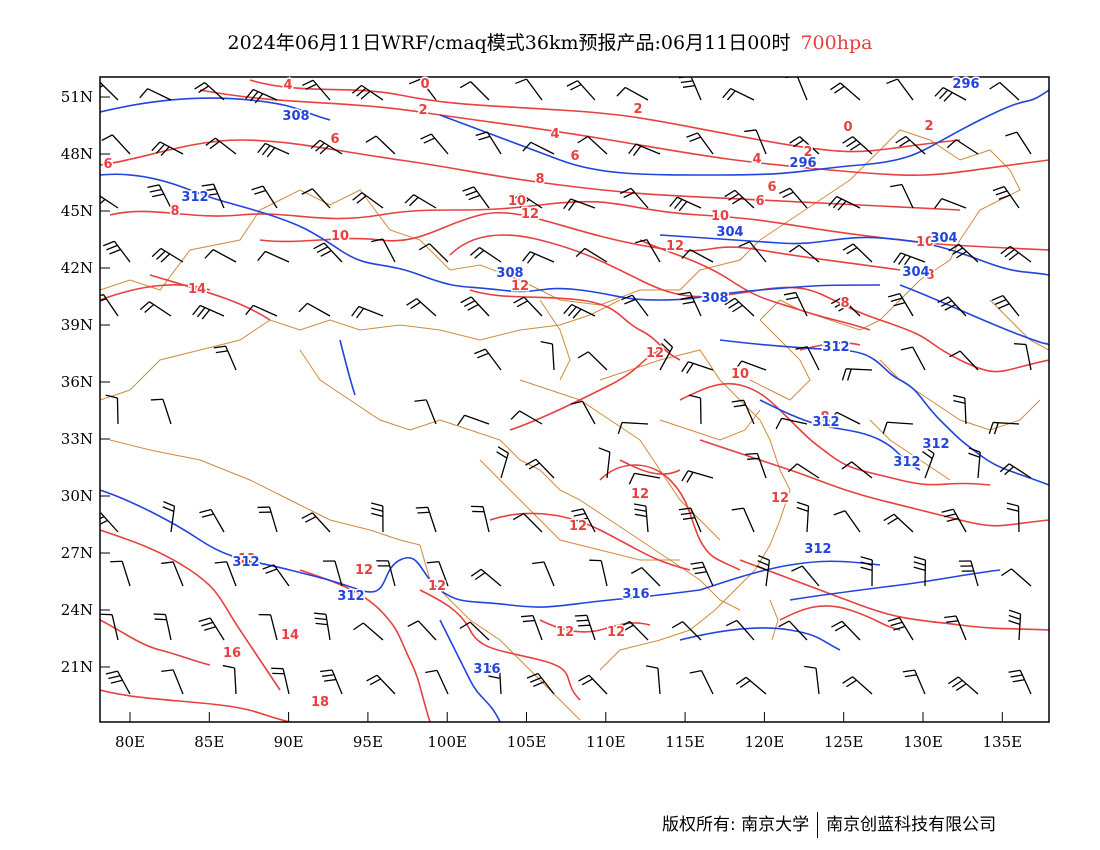  I want to click on temperature-contour-label: 16, so click(232, 653).